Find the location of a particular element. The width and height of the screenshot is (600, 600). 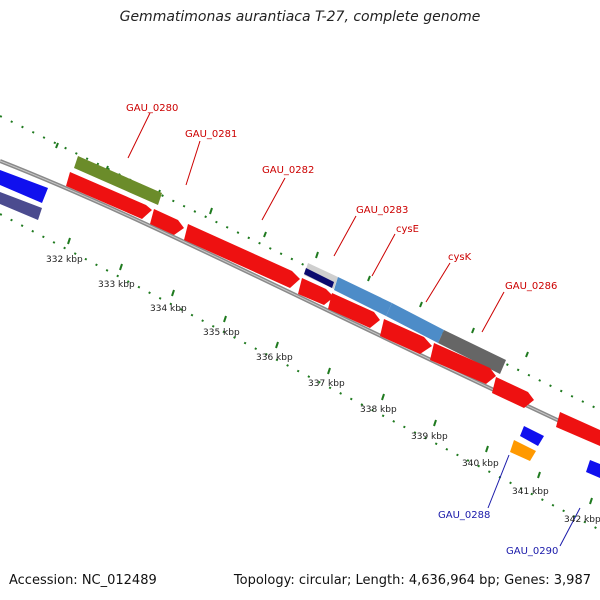

feature-blue-left is located at coordinates (24, 186).